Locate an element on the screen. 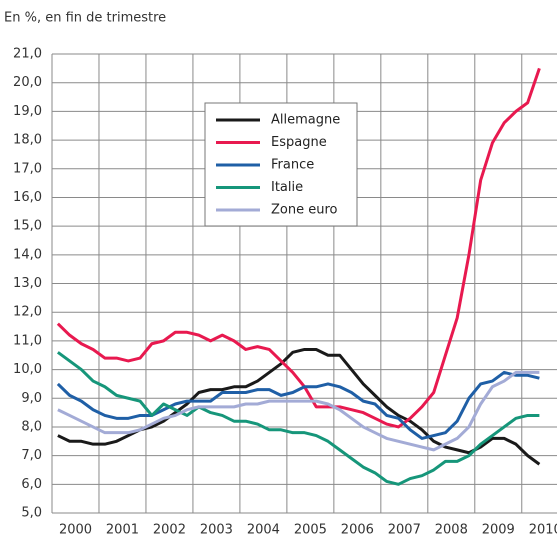 This screenshot has height=537, width=557. y-tick-label: 11,0 is located at coordinates (27, 340).